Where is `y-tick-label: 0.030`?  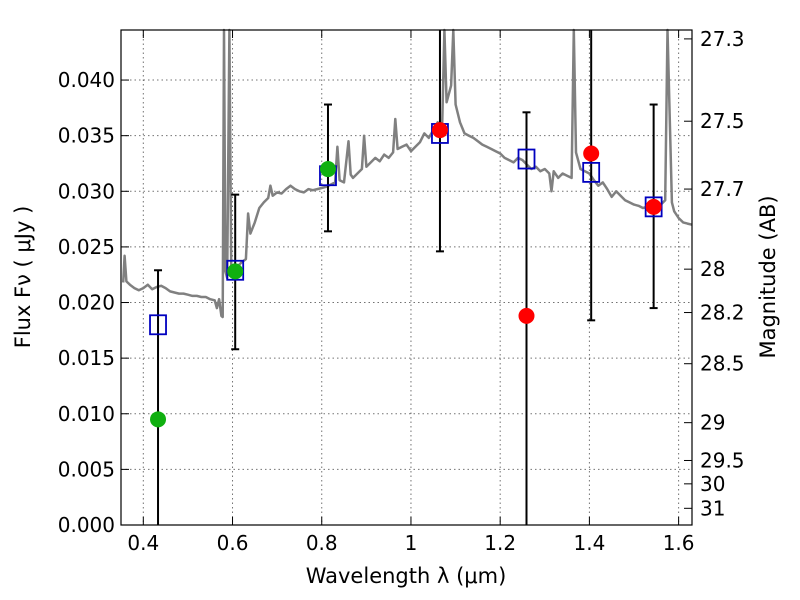
y-tick-label: 0.030 is located at coordinates (86, 191).